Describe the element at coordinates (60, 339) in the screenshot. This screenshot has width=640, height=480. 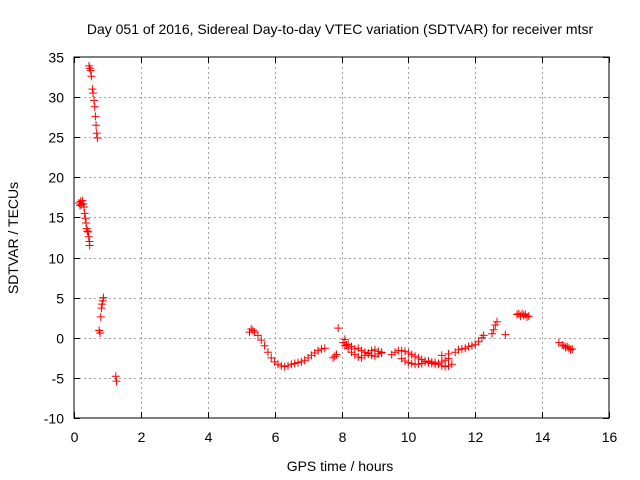
I see `y-tick-label: 0` at that location.